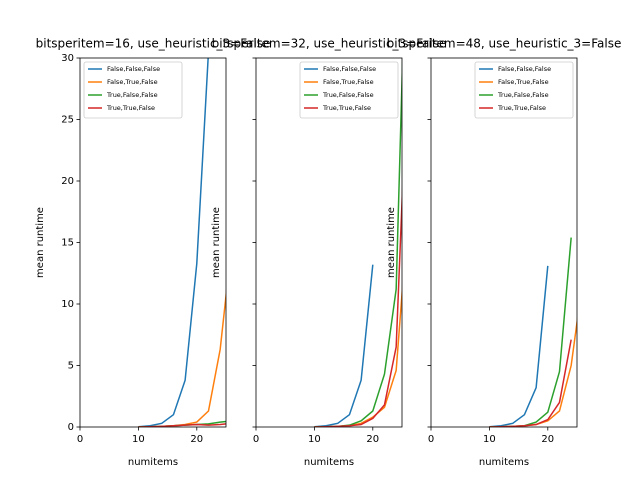 This screenshot has width=640, height=480. What do you see at coordinates (67, 58) in the screenshot?
I see `y-tick-label: 30` at bounding box center [67, 58].